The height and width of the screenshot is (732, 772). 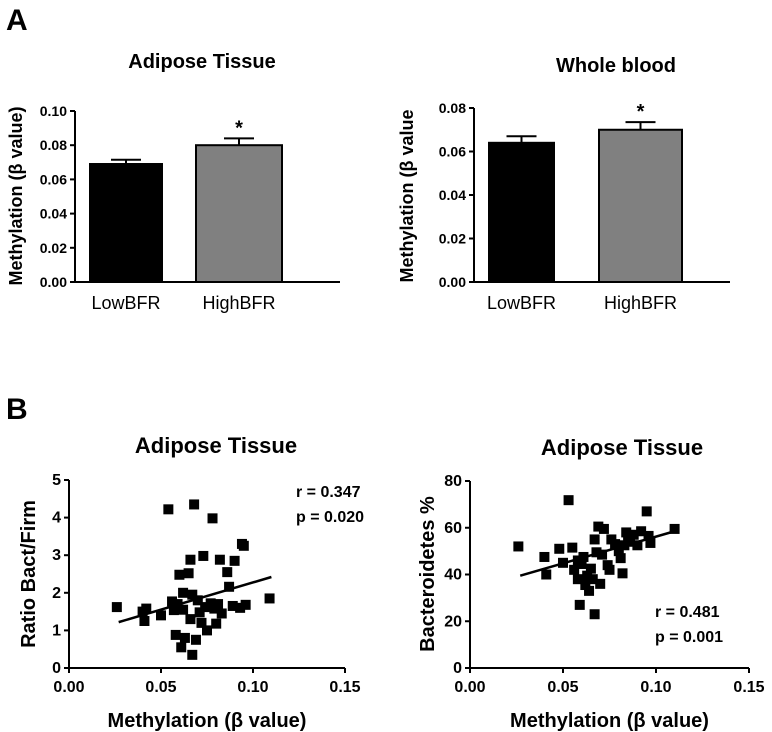 What do you see at coordinates (428, 574) in the screenshot?
I see `y-axis-title: Bacteroidetes %` at bounding box center [428, 574].